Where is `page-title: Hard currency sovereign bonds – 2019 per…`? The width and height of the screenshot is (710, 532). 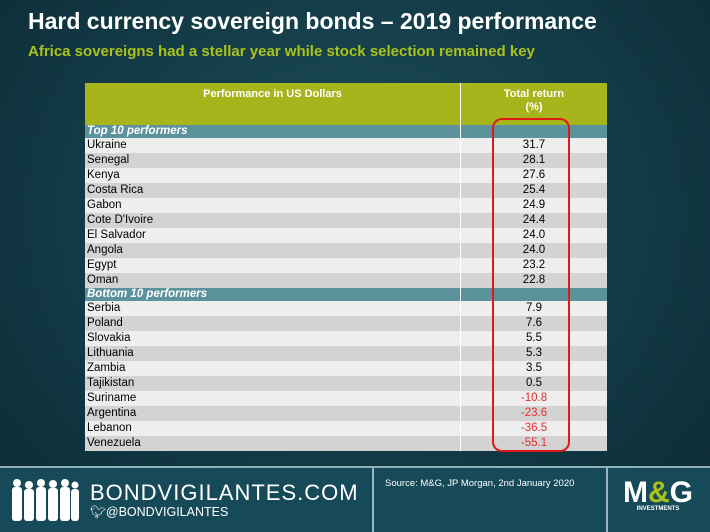
page-title: Hard currency sovereign bonds – 2019 per… is located at coordinates (312, 21).